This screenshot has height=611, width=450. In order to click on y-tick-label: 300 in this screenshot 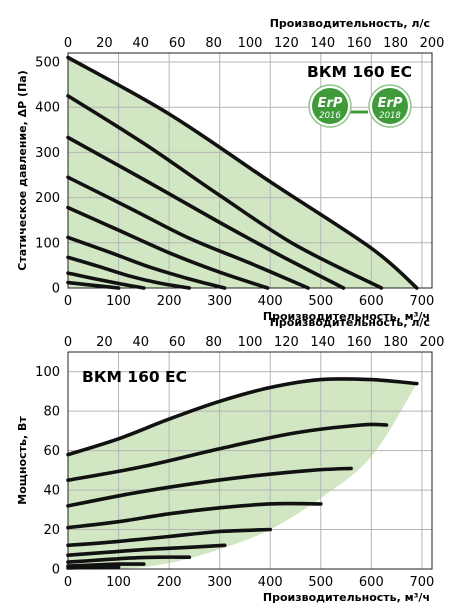, I will do `click(47, 153)`.